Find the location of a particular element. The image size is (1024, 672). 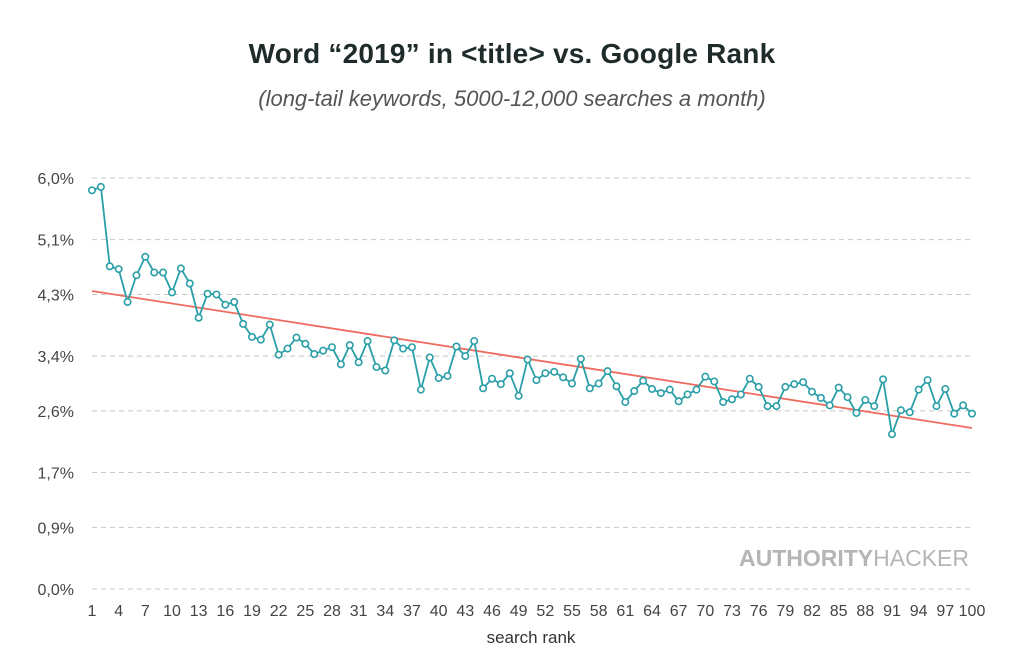

y-tick-label: 0,0% is located at coordinates (56, 590).